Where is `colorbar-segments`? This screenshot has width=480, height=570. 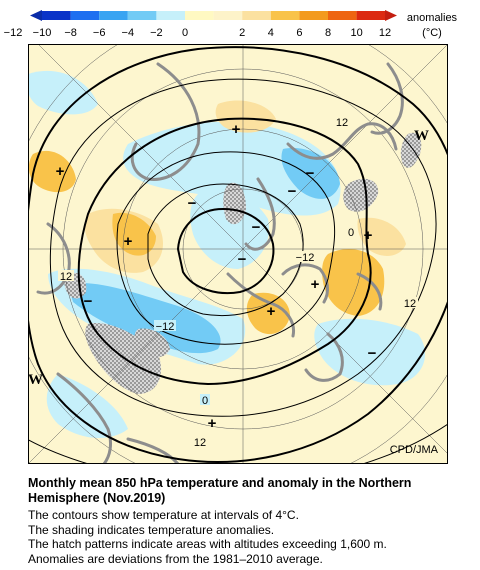
colorbar-segments is located at coordinates (214, 15).